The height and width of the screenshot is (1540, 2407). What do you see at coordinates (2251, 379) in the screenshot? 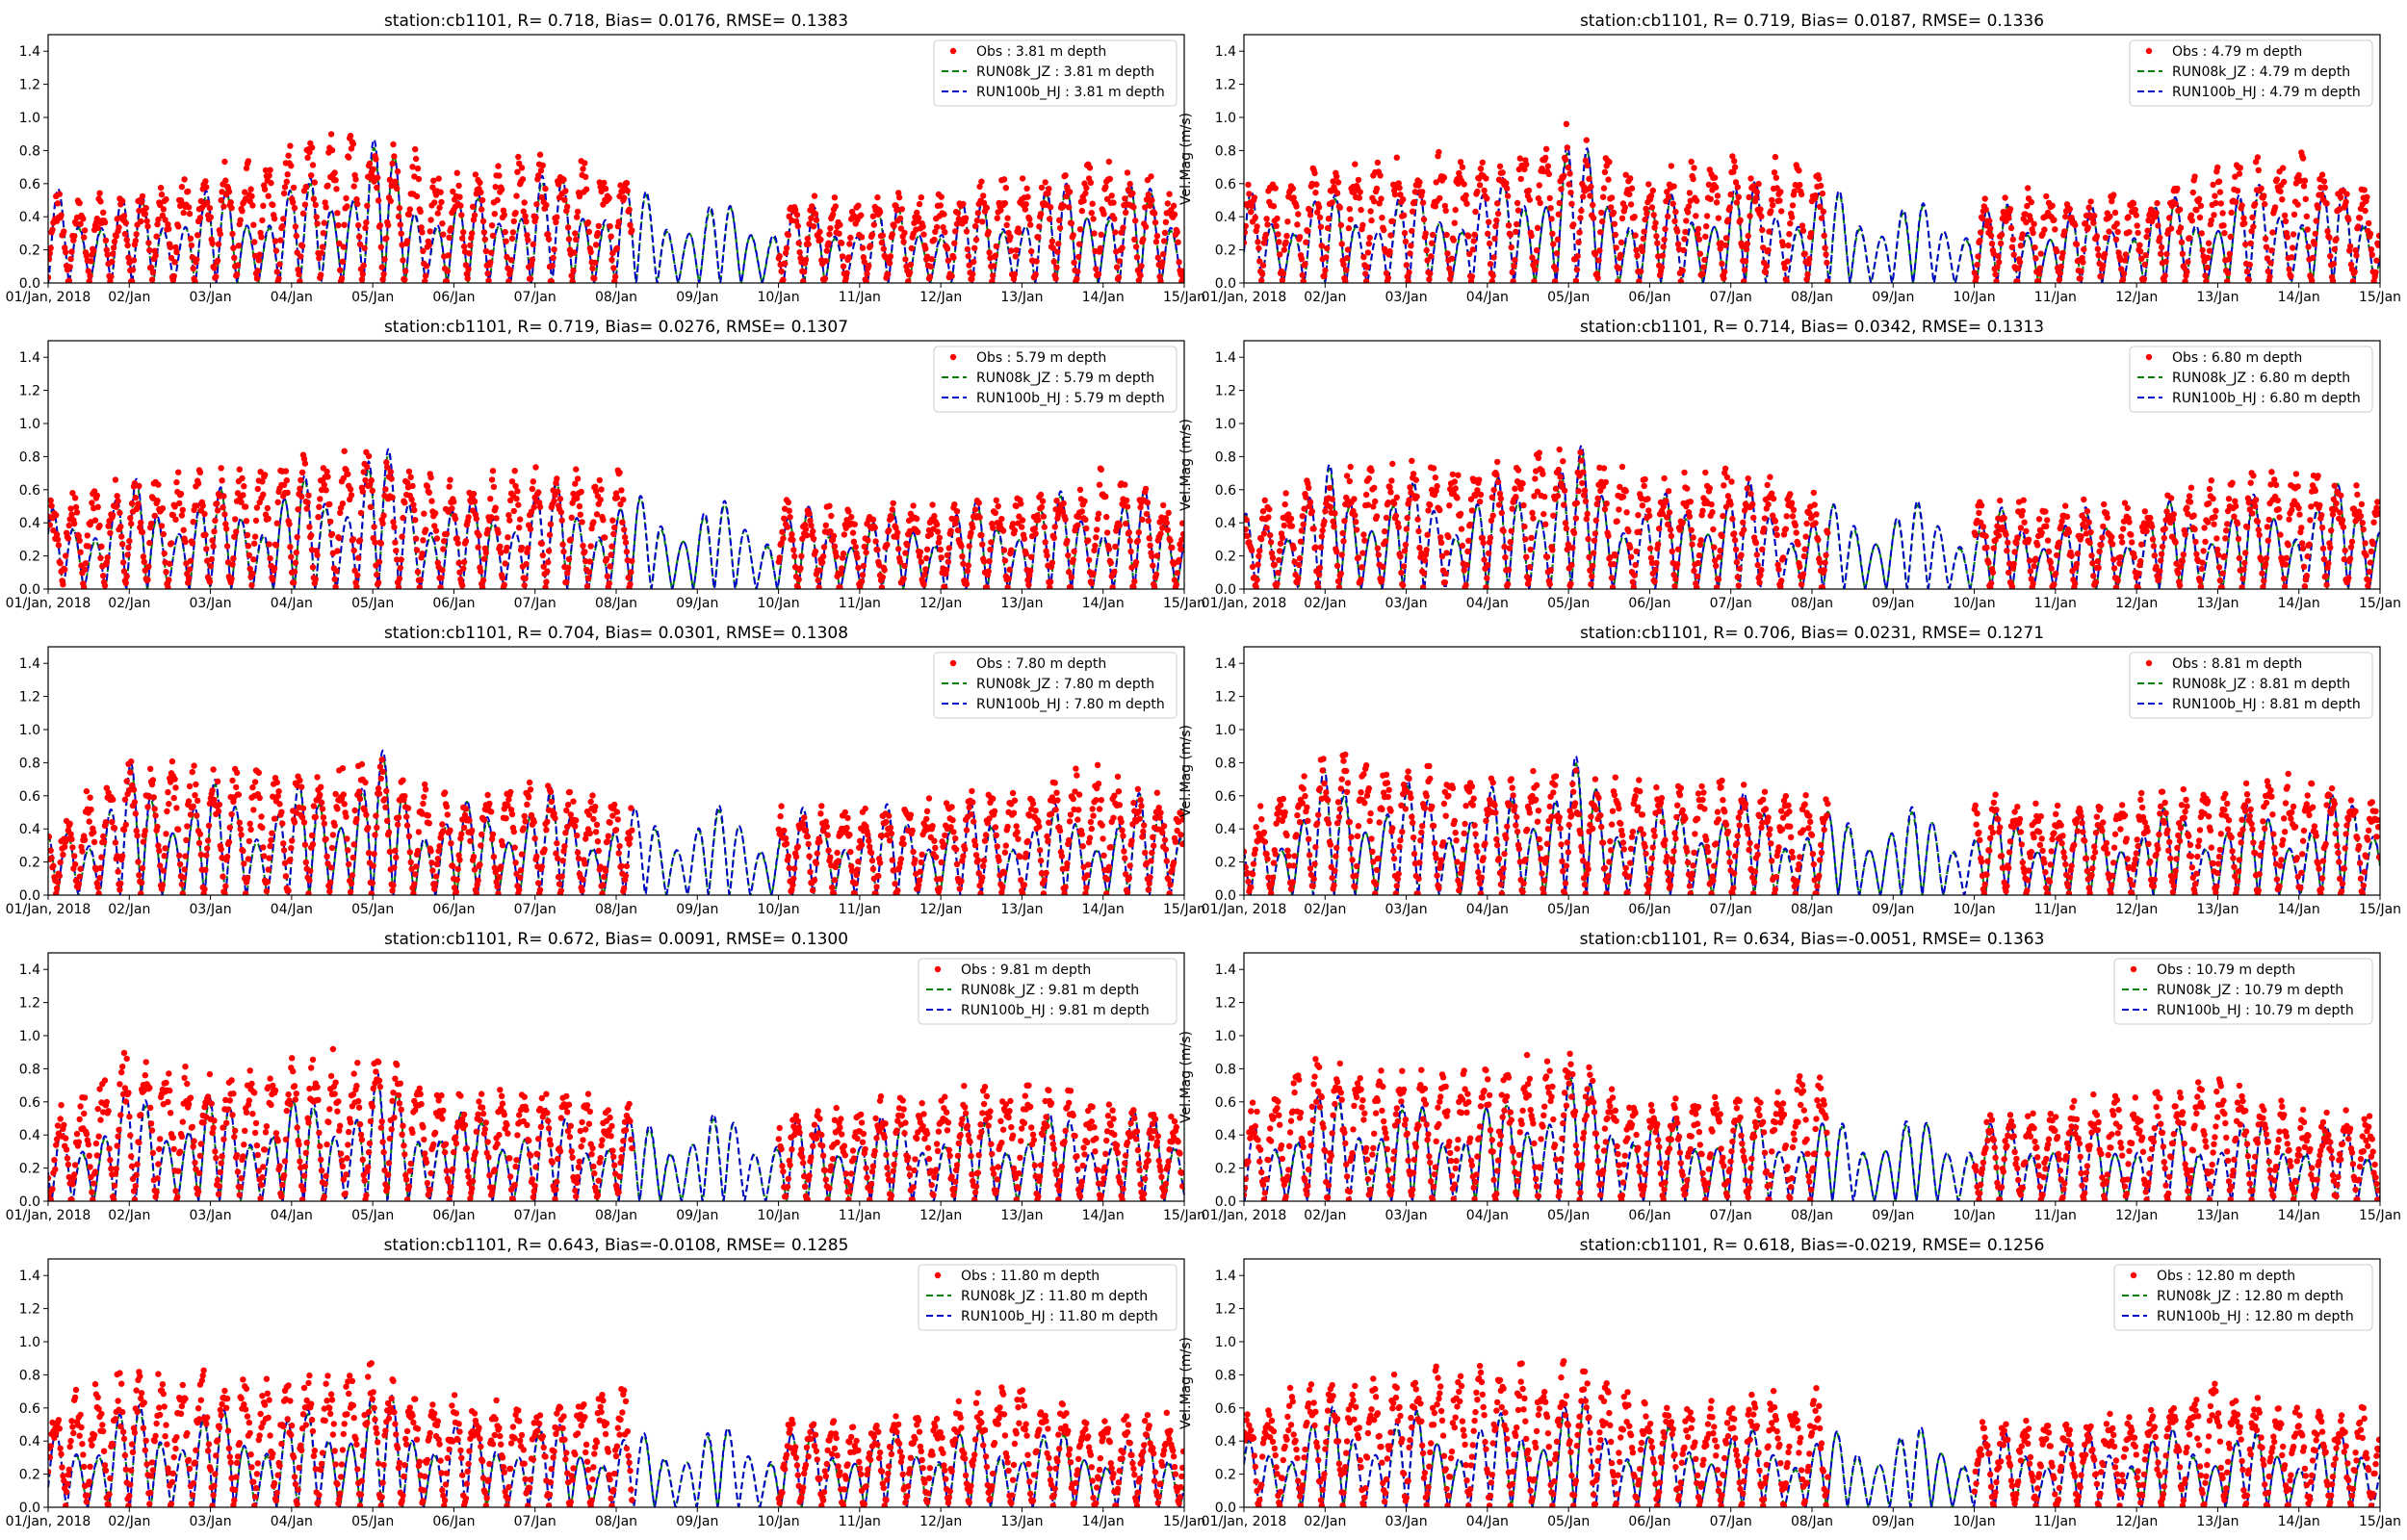
I see `legend-box` at bounding box center [2251, 379].